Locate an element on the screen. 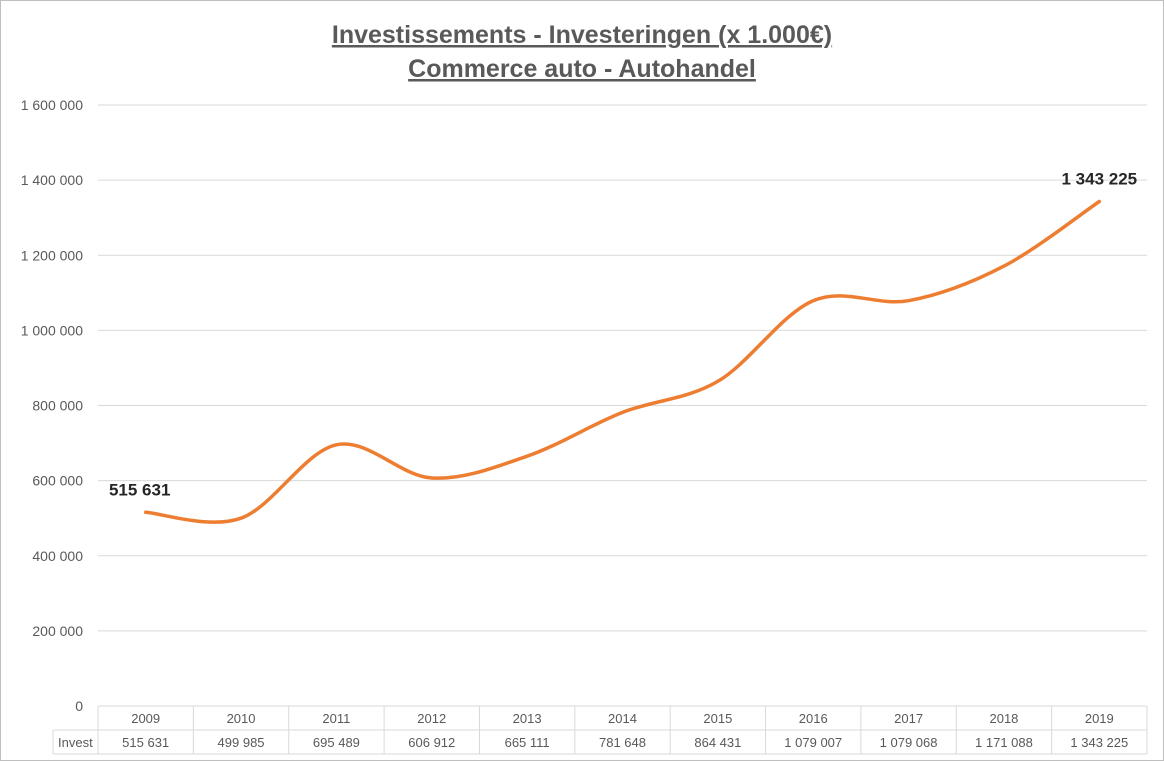 Image resolution: width=1164 pixels, height=761 pixels. x-tick-label: 2014 is located at coordinates (622, 718).